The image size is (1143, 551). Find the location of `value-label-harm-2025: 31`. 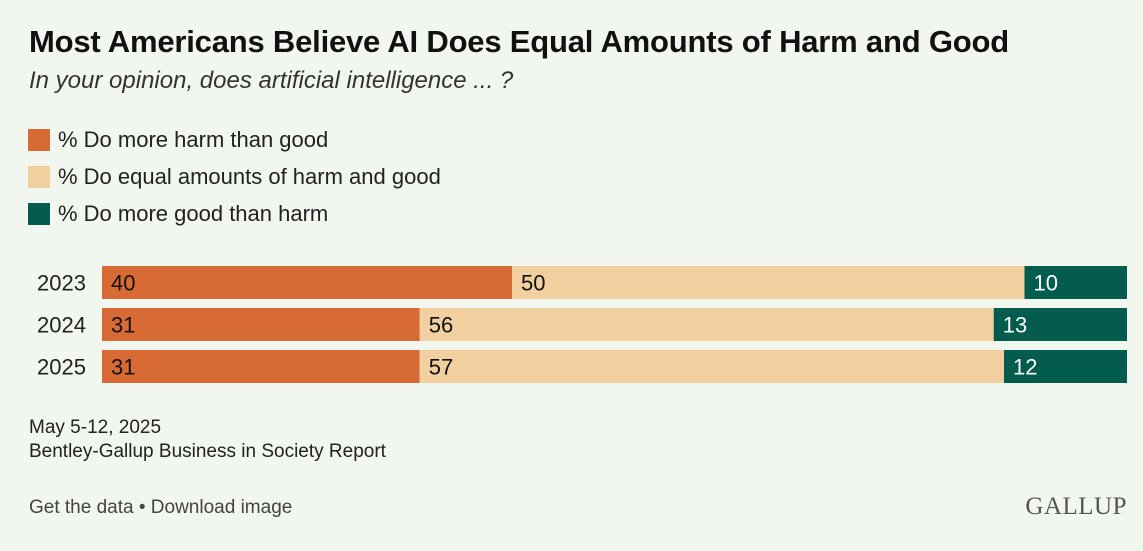

value-label-harm-2025: 31 is located at coordinates (123, 367).